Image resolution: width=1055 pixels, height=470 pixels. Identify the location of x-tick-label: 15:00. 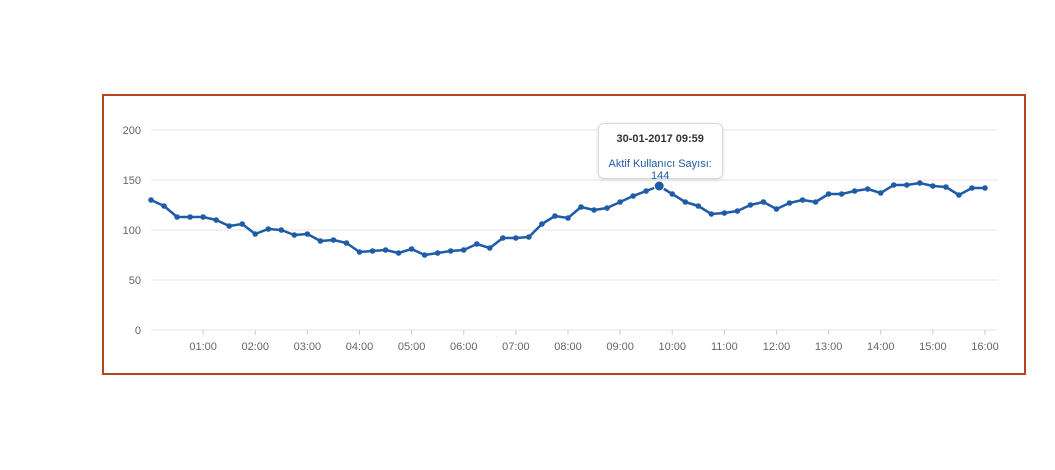
(933, 347).